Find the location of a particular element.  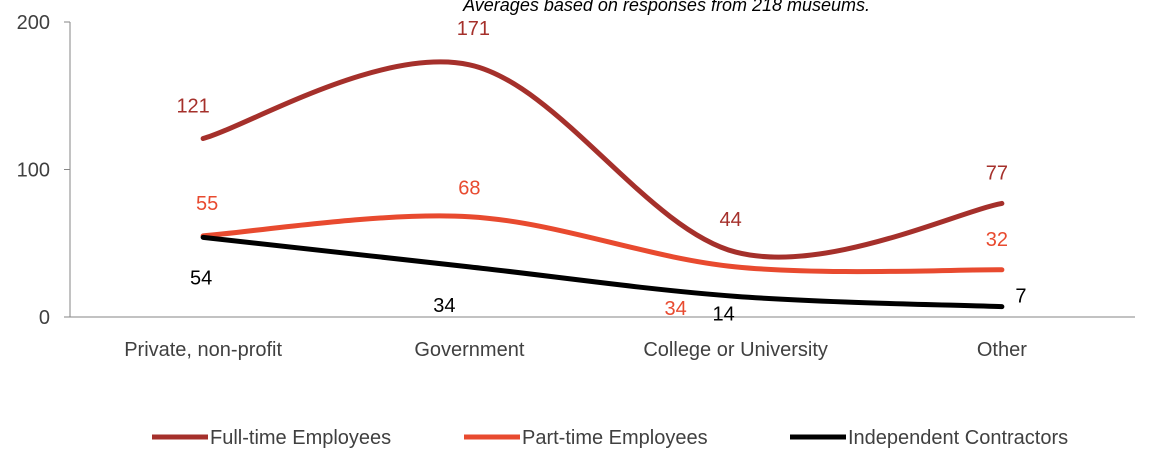

x-tick-label: College or University is located at coordinates (735, 350).